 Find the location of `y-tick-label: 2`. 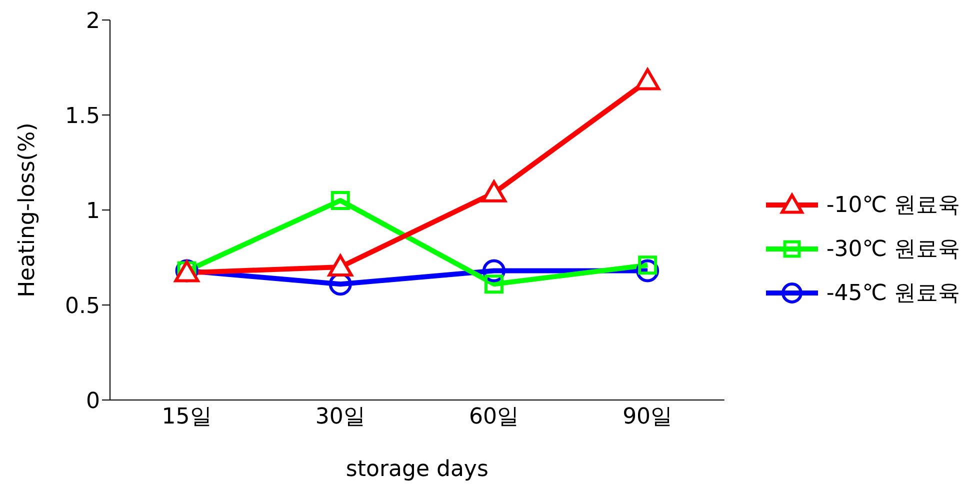

y-tick-label: 2 is located at coordinates (93, 21).